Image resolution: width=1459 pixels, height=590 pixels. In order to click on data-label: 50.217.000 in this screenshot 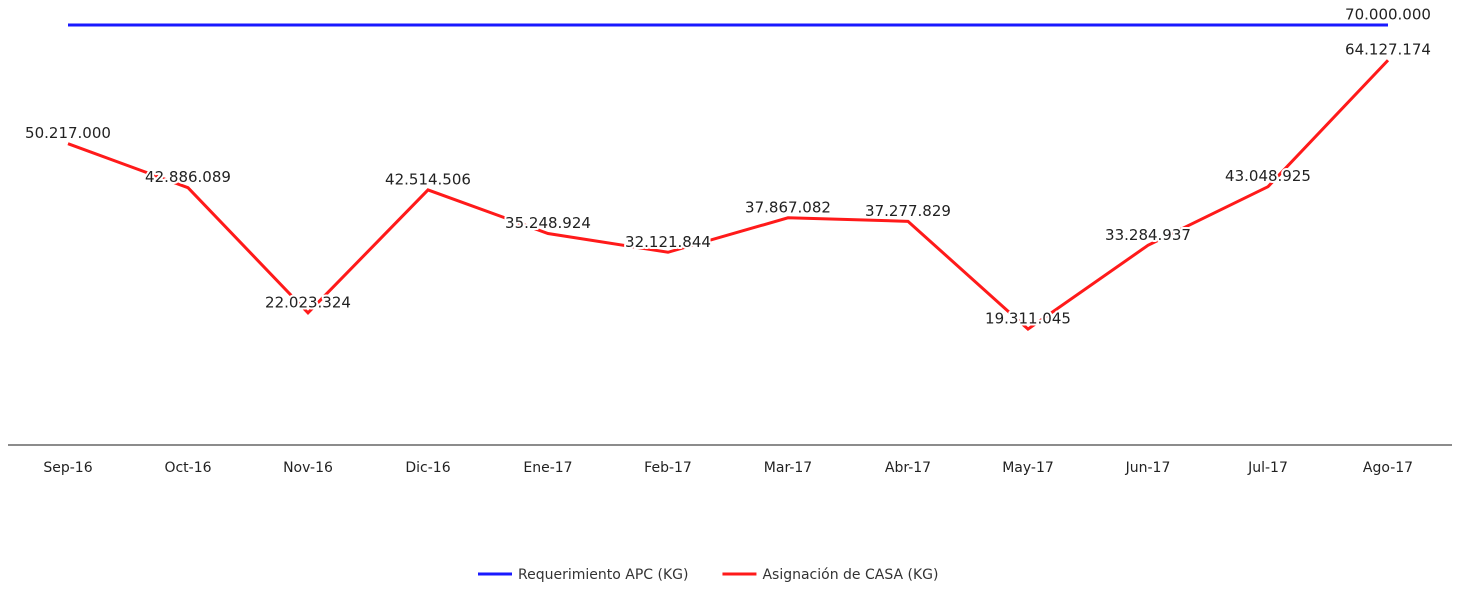, I will do `click(68, 133)`.